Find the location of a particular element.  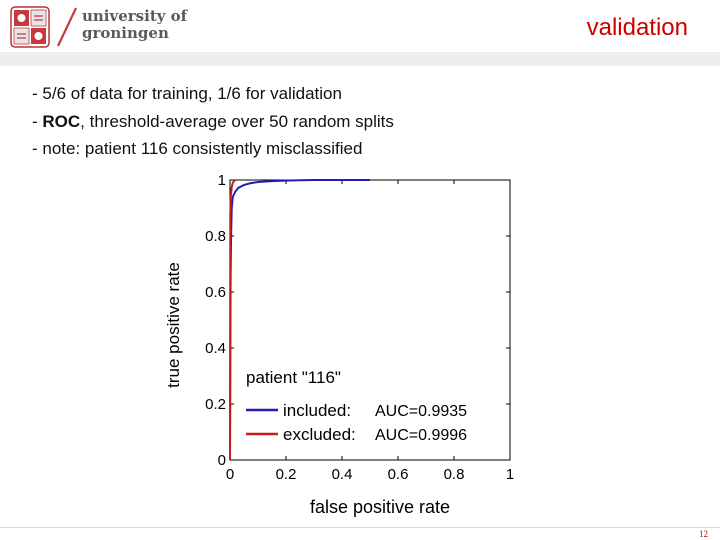

university-crest-icon is located at coordinates (30, 27).